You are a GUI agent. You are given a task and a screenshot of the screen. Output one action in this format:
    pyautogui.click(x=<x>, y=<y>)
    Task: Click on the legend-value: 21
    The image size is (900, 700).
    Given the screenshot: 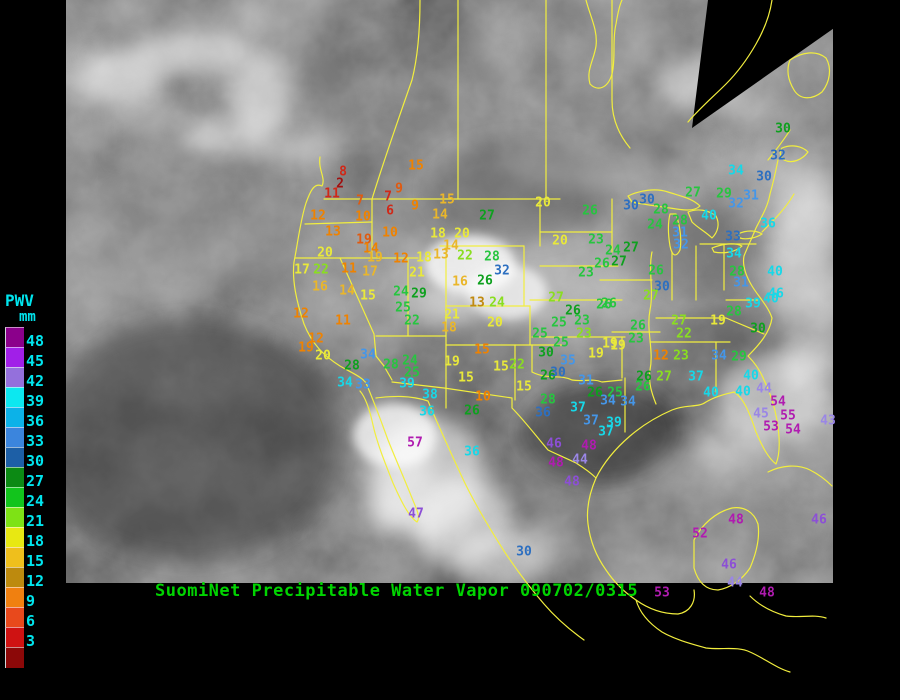 What is the action you would take?
    pyautogui.click(x=35, y=521)
    